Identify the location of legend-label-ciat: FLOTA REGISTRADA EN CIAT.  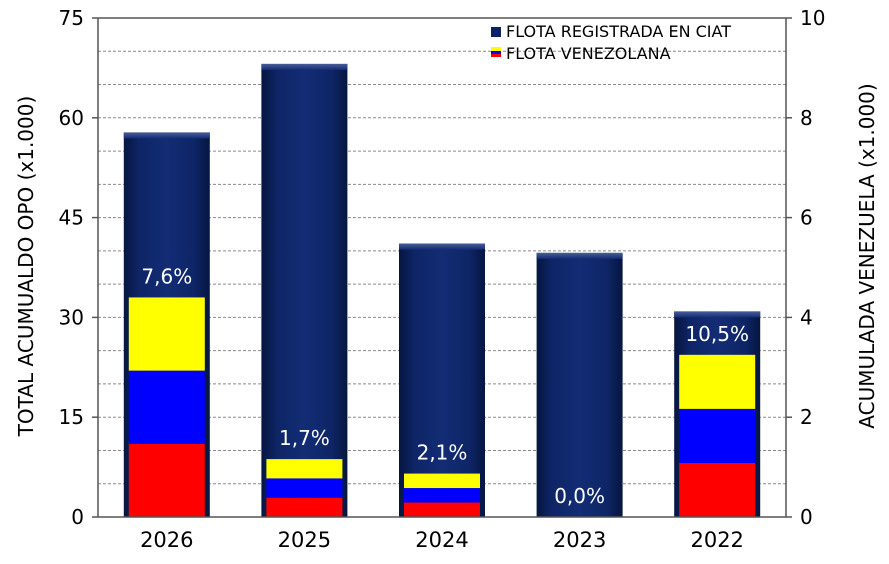
(618, 31).